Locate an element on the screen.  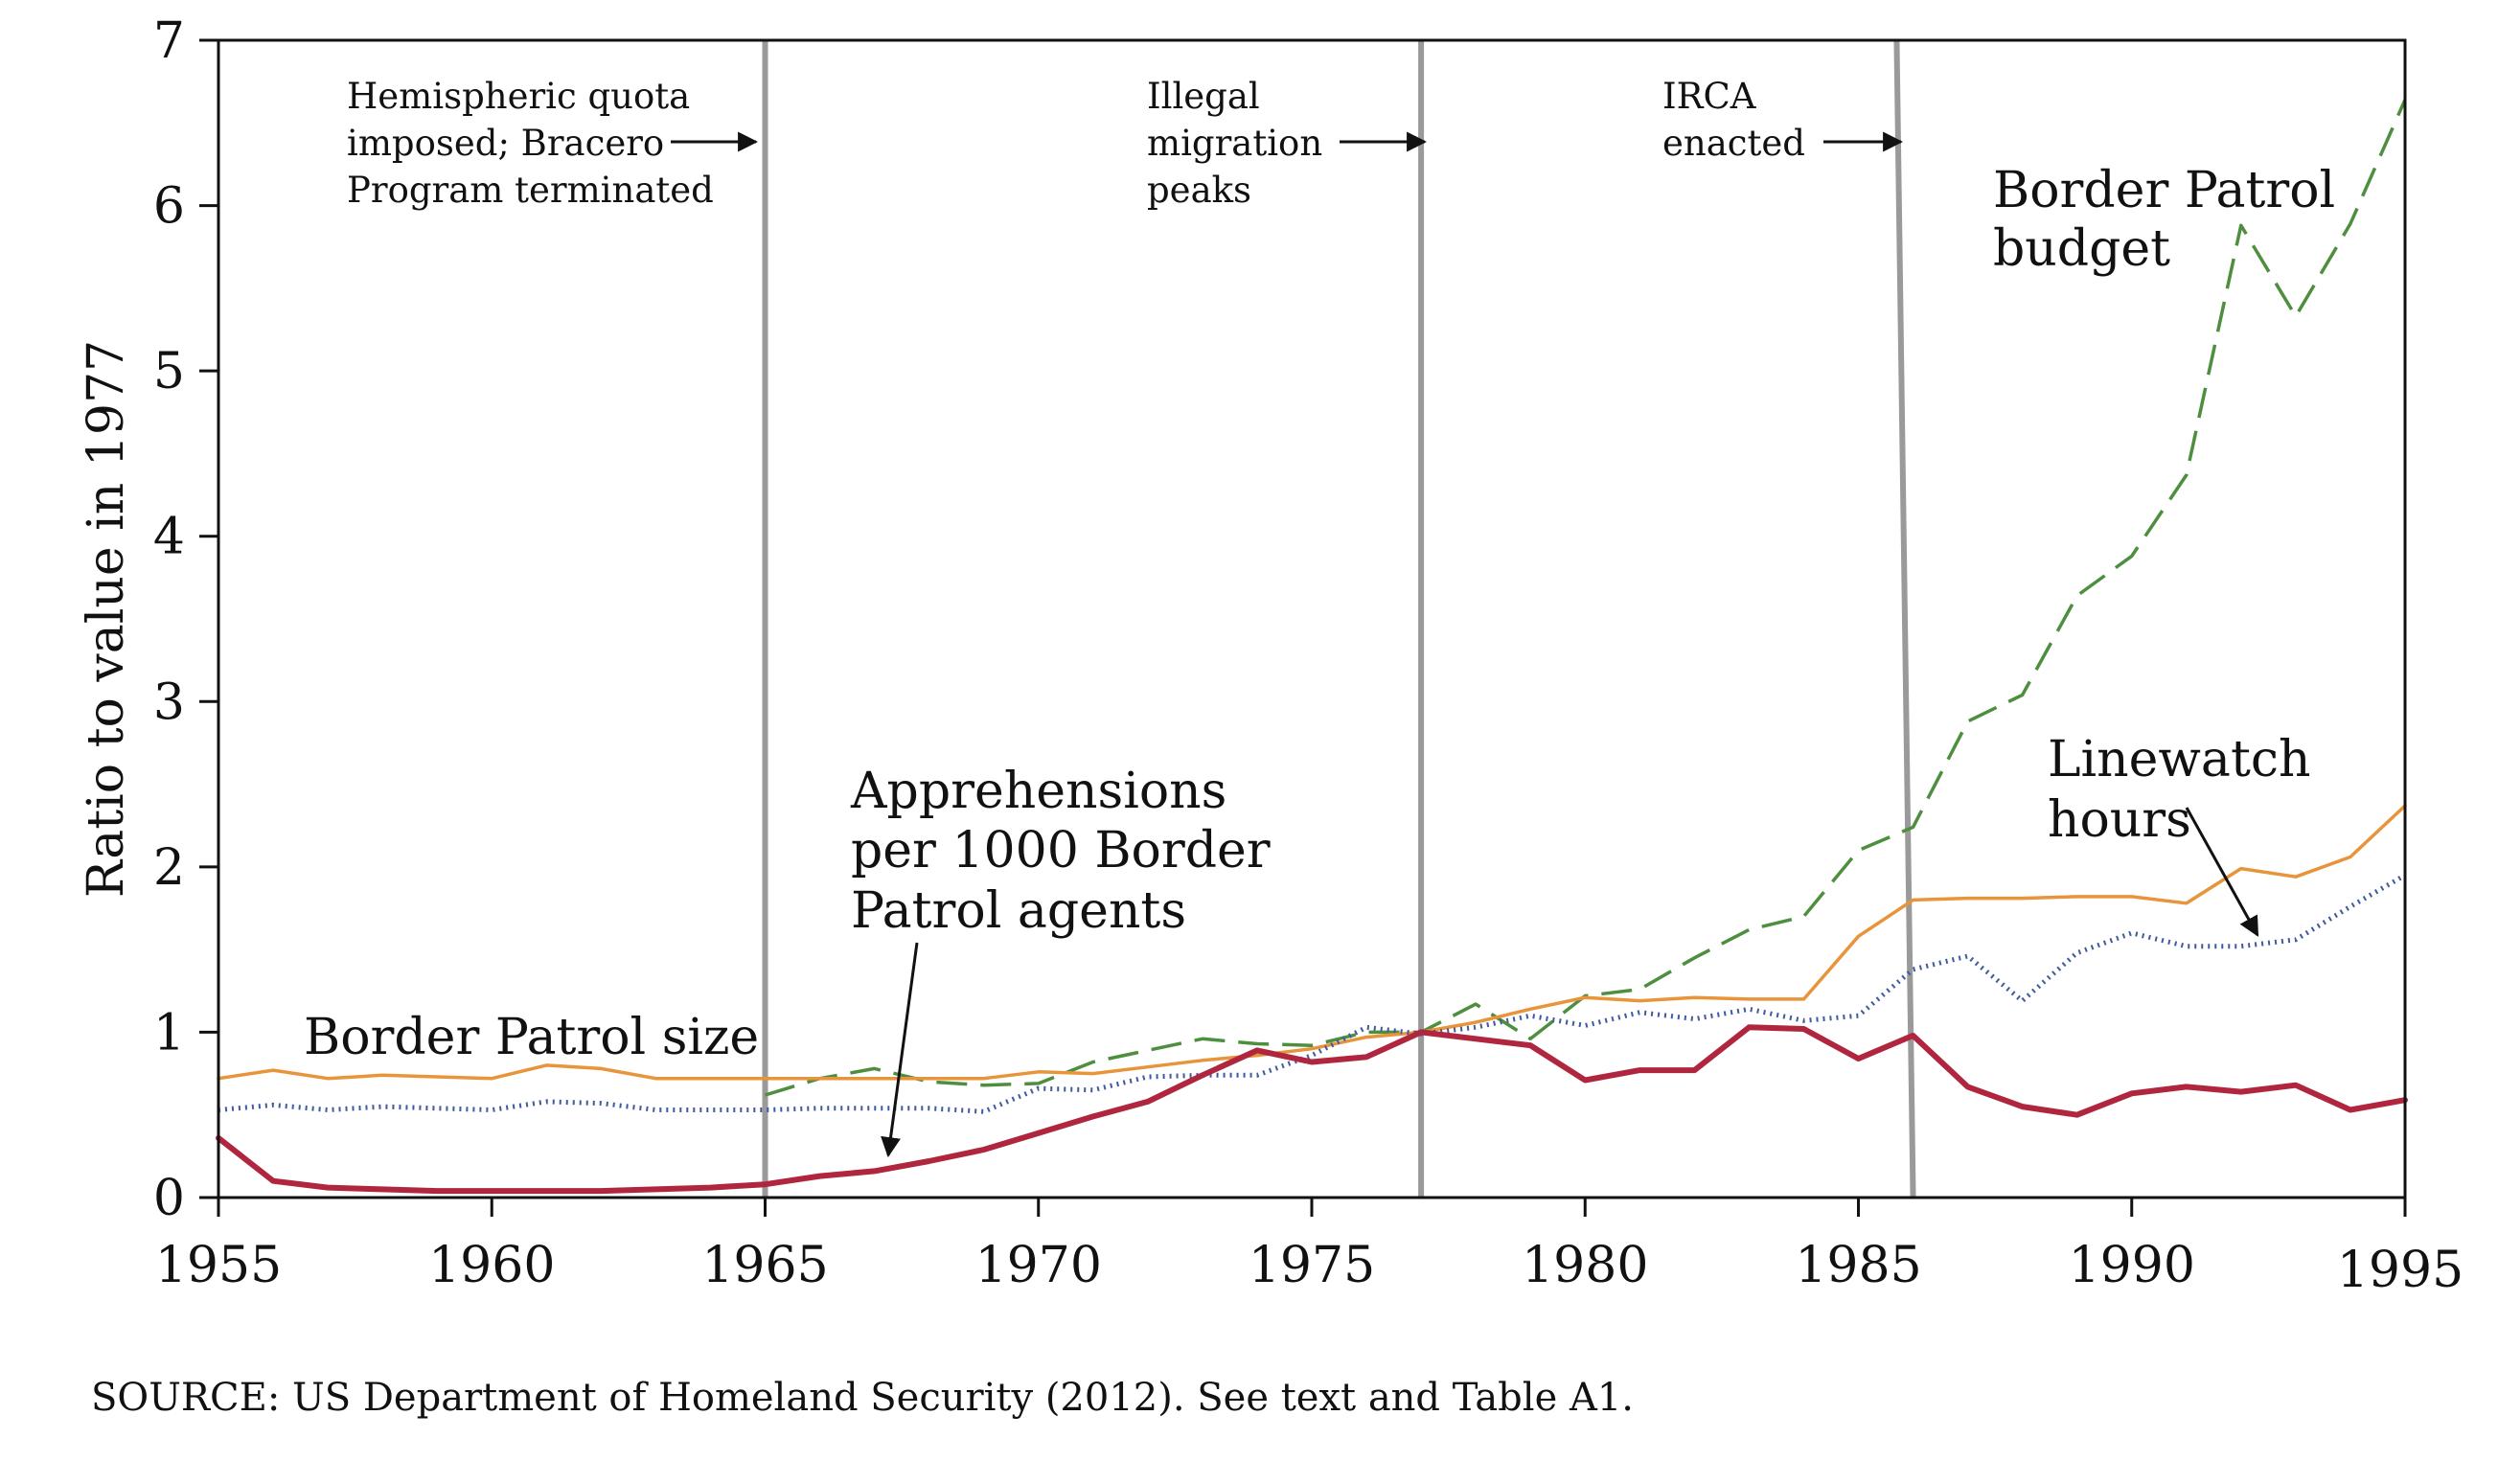
y-tick-label: 0 is located at coordinates (169, 1198).